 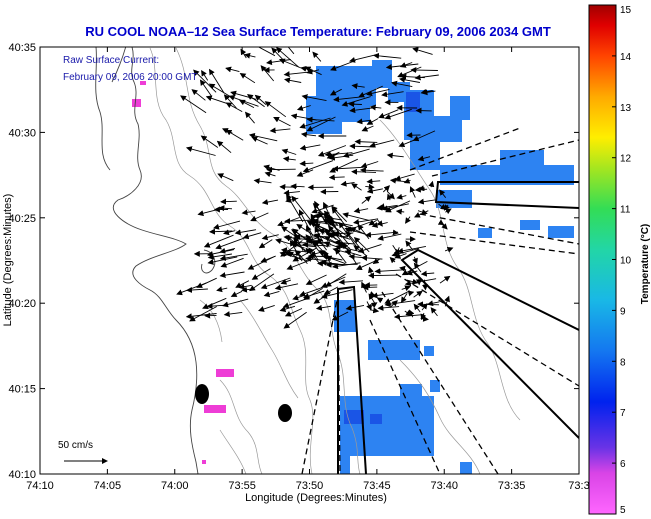 What do you see at coordinates (75, 445) in the screenshot?
I see `scale-label: 50 cm/s` at bounding box center [75, 445].